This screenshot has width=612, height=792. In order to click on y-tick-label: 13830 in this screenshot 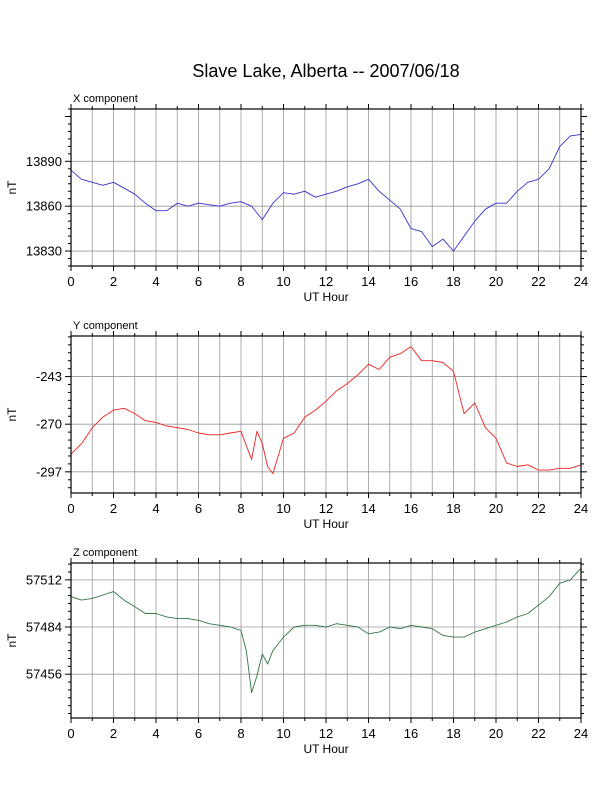, I will do `click(44, 251)`.